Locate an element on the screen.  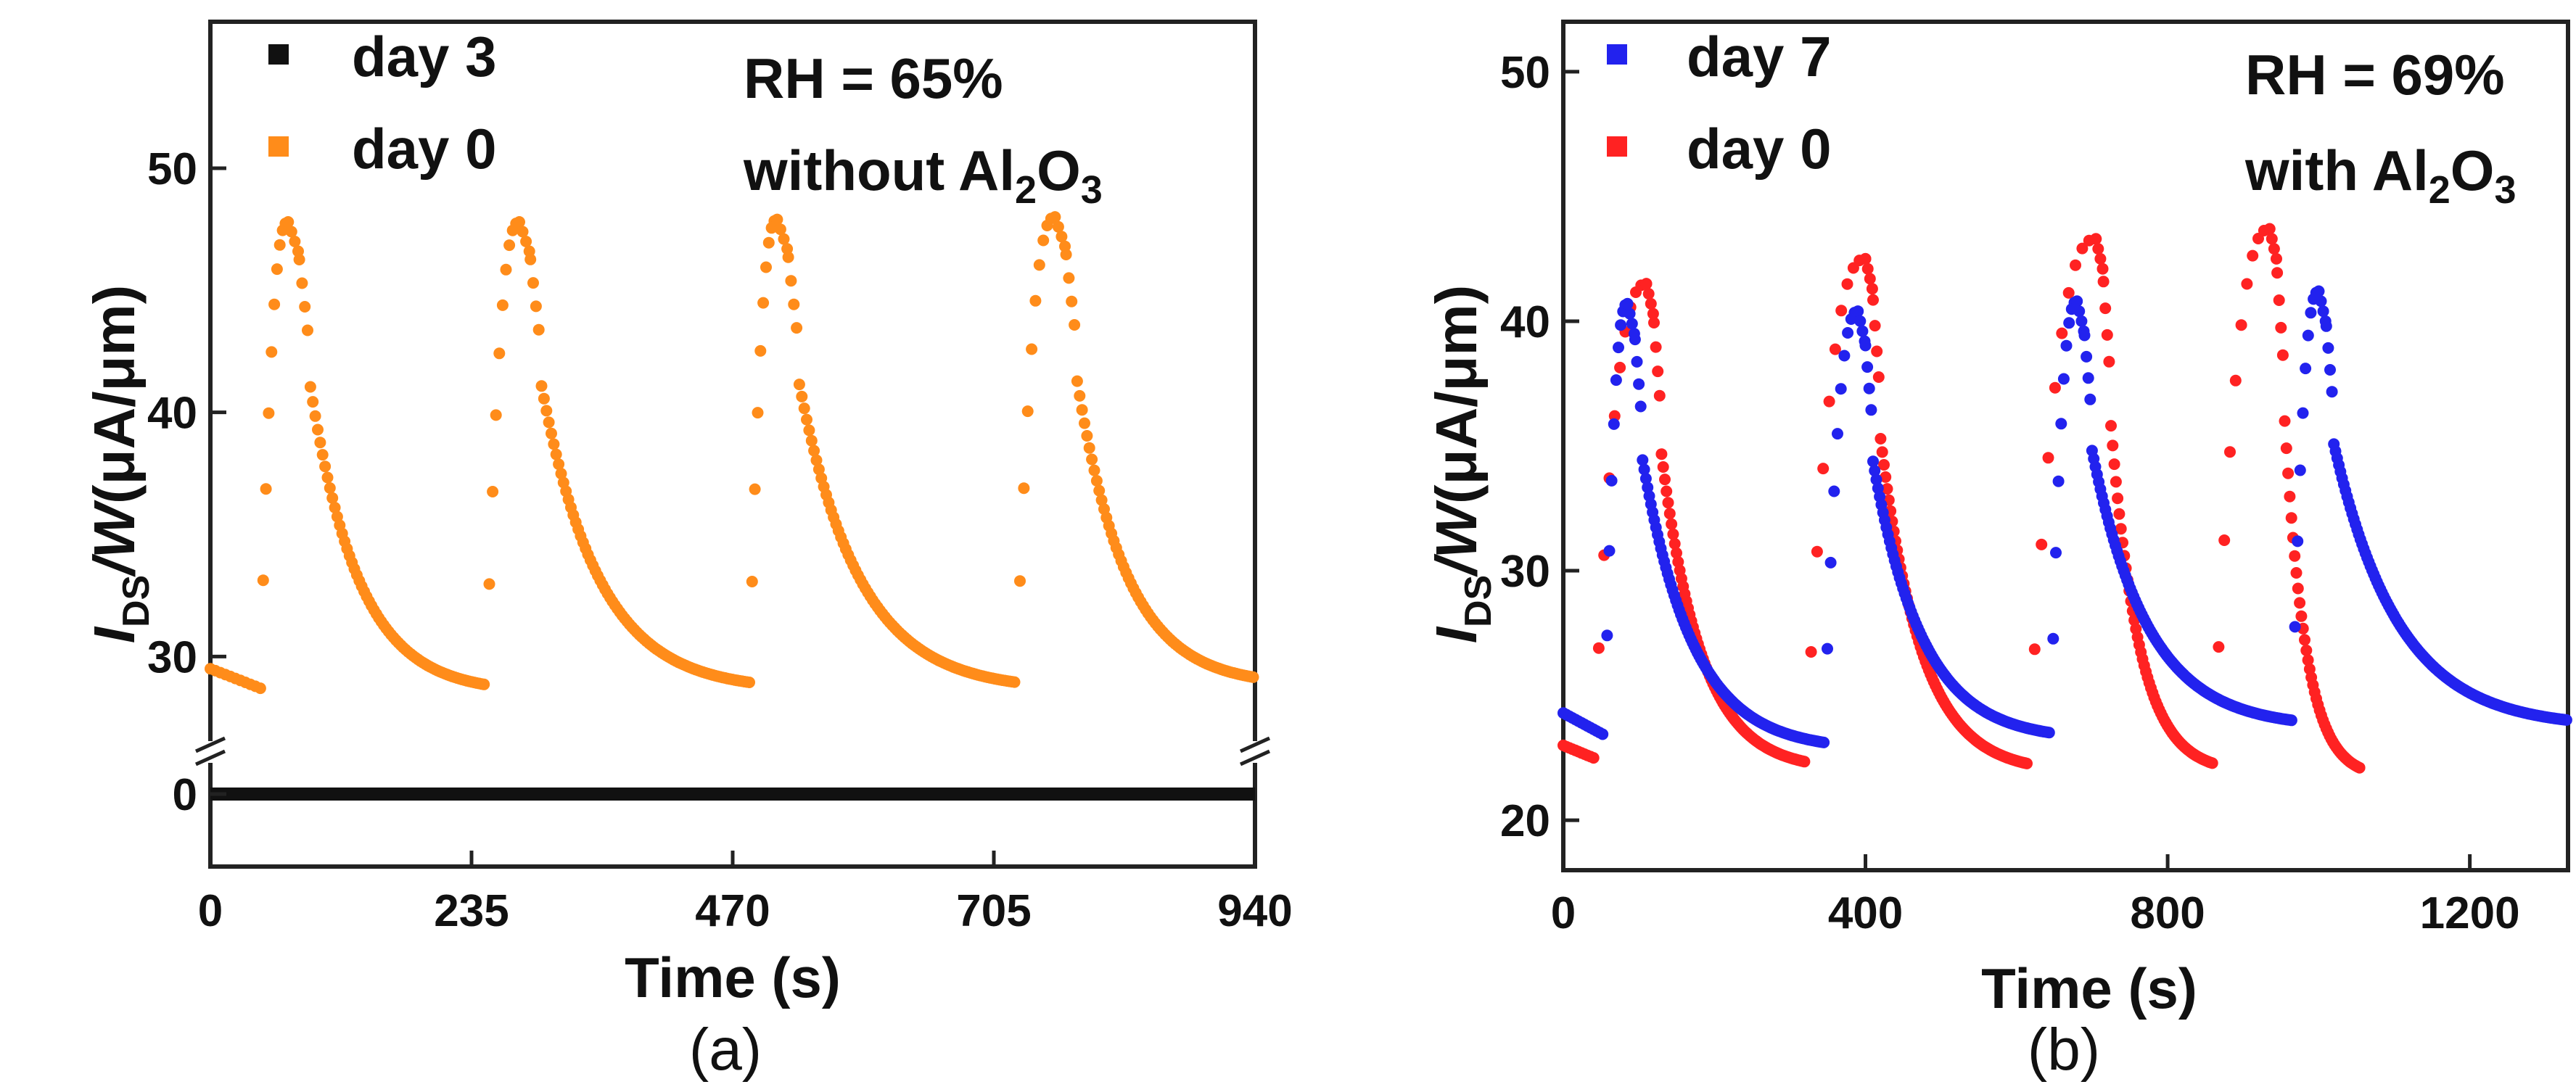
panel-b-xtick-label: 800 is located at coordinates (2167, 913).